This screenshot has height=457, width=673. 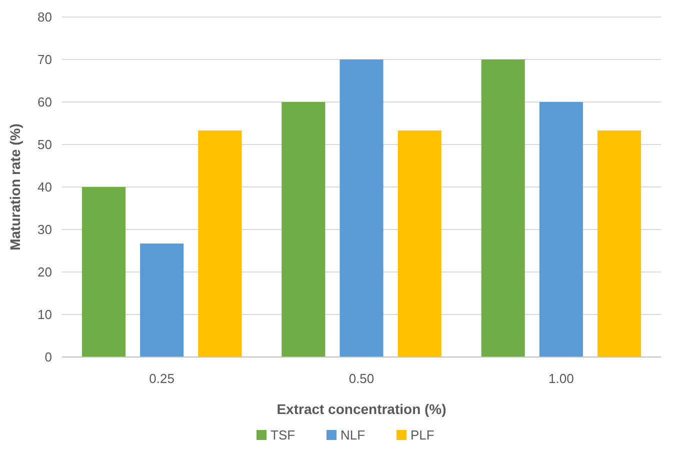 What do you see at coordinates (422, 435) in the screenshot?
I see `legend-label: PLF` at bounding box center [422, 435].